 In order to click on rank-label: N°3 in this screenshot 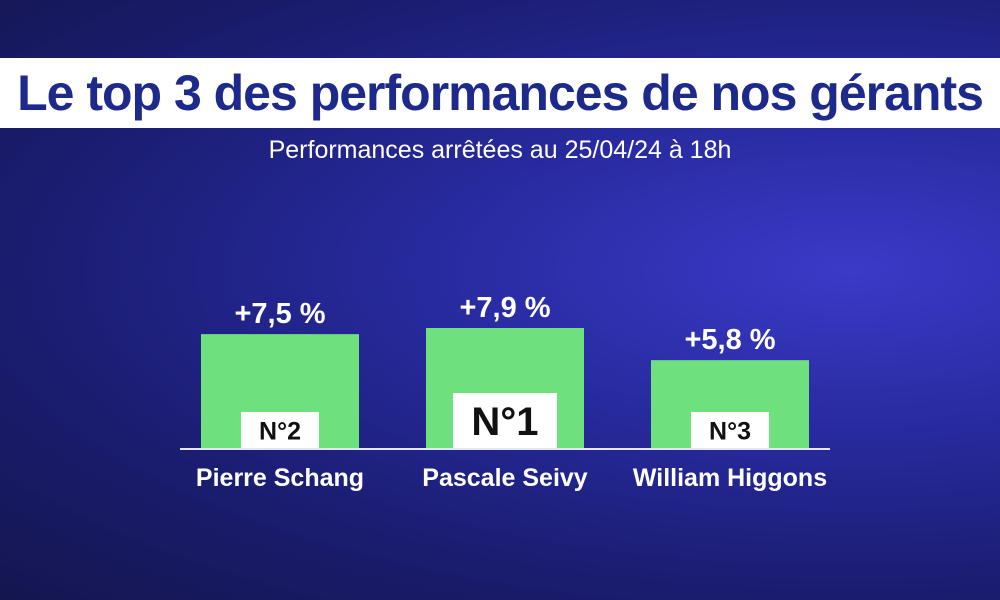, I will do `click(730, 432)`.